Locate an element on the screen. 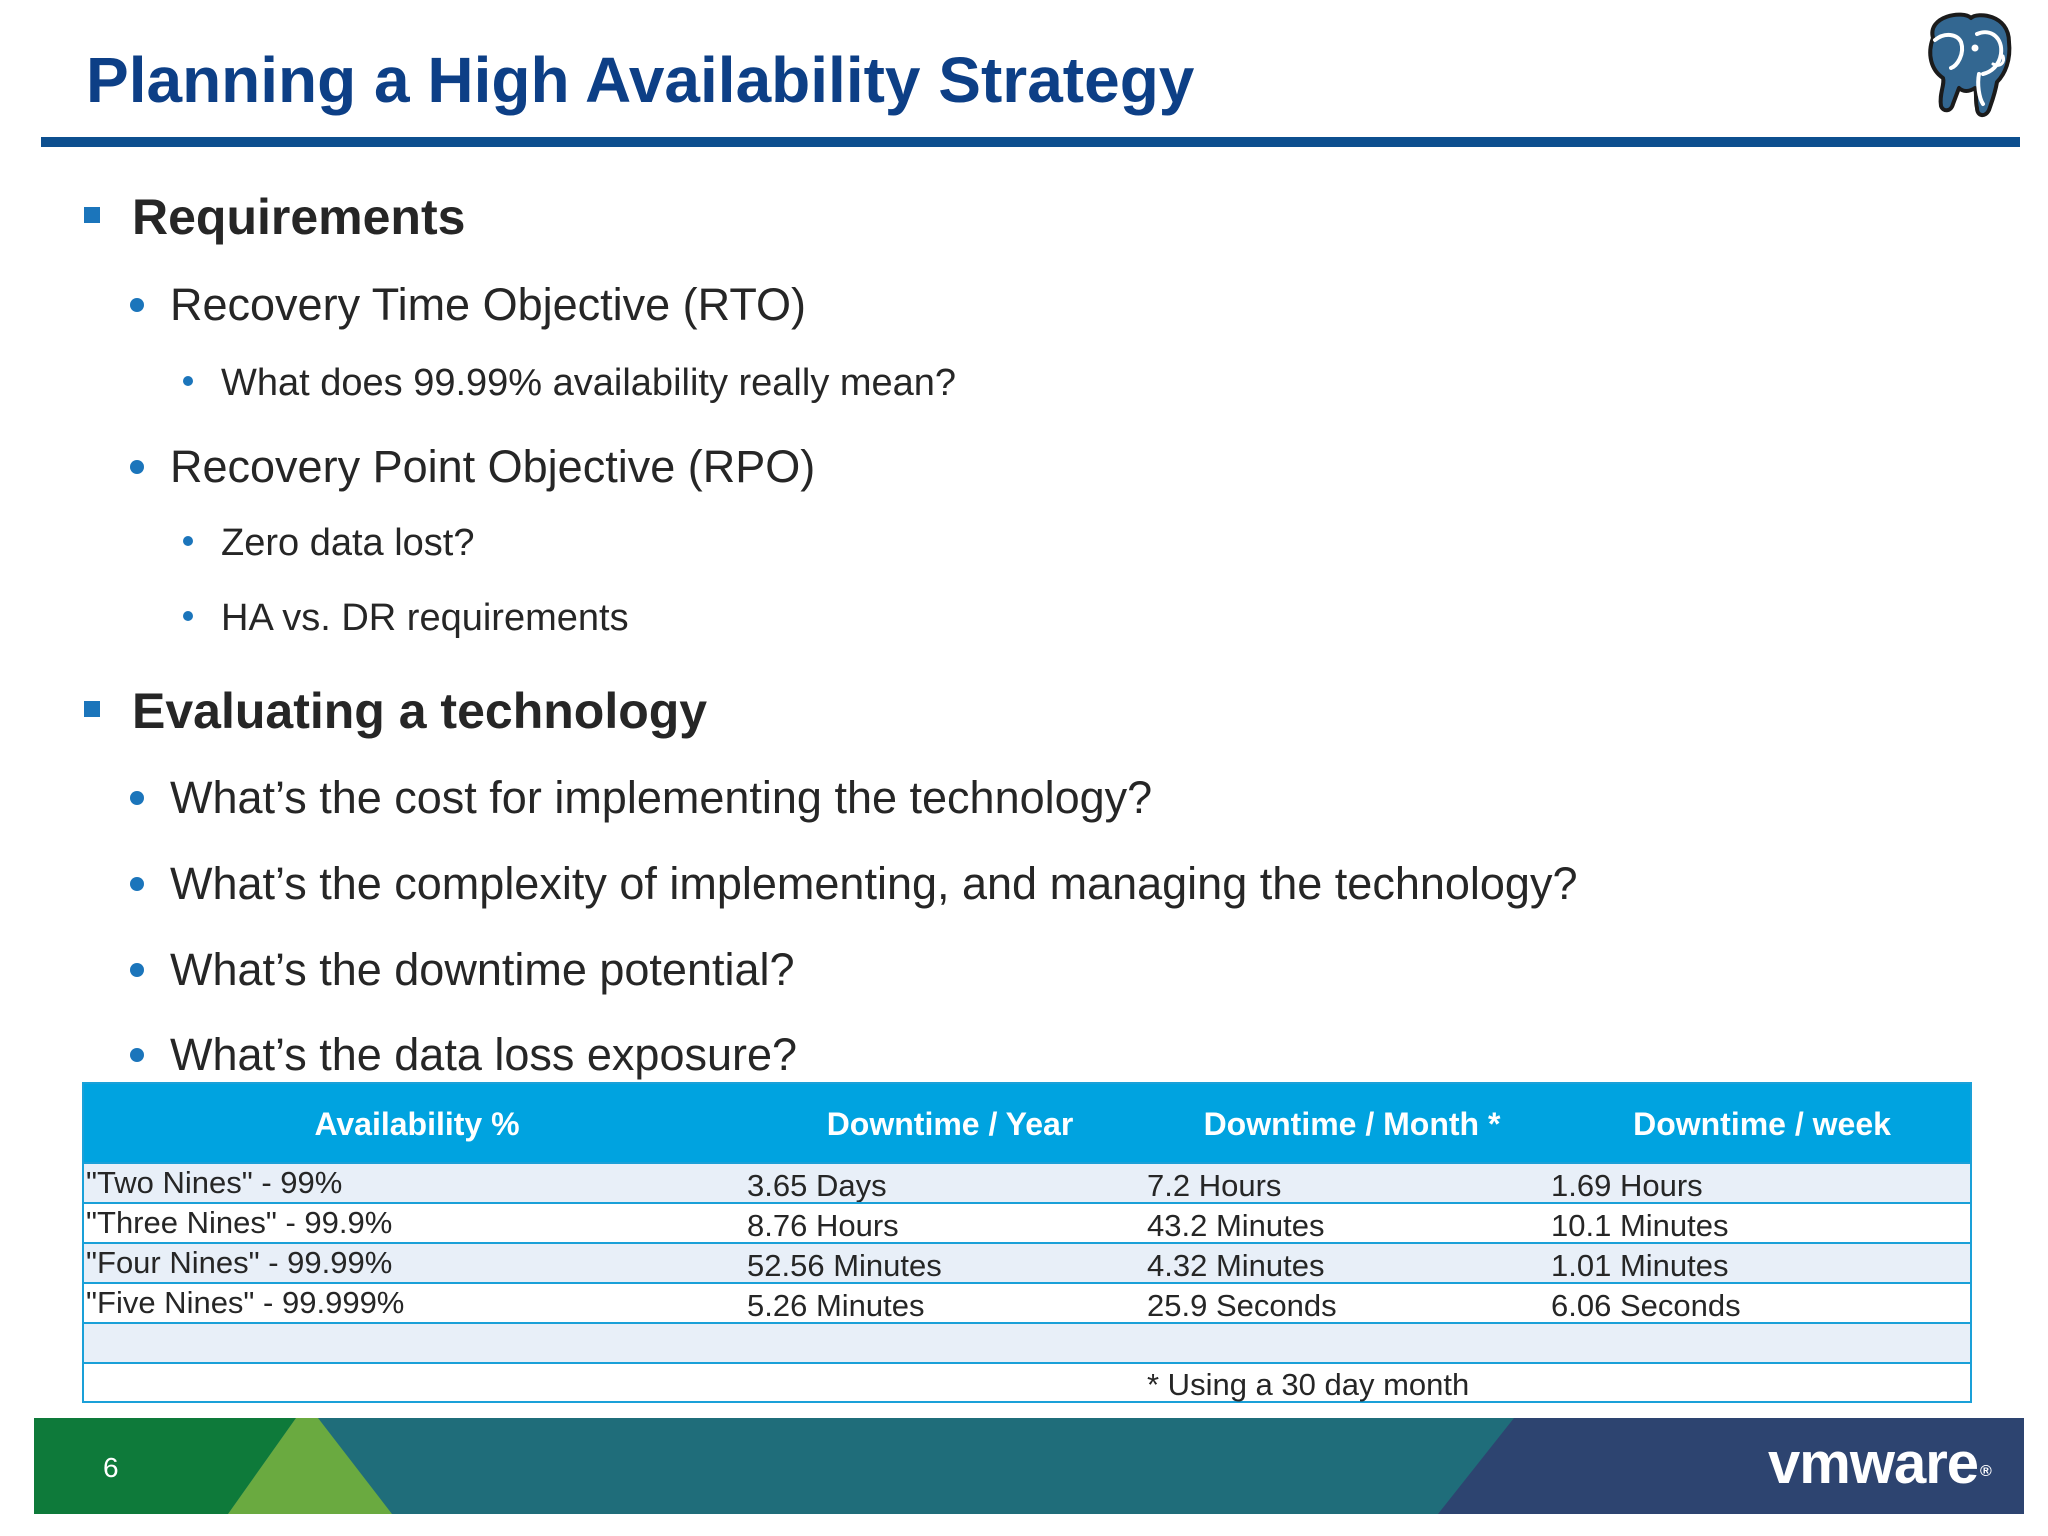 The height and width of the screenshot is (1536, 2048). table-header-cell: Downtime / Year is located at coordinates (950, 1124).